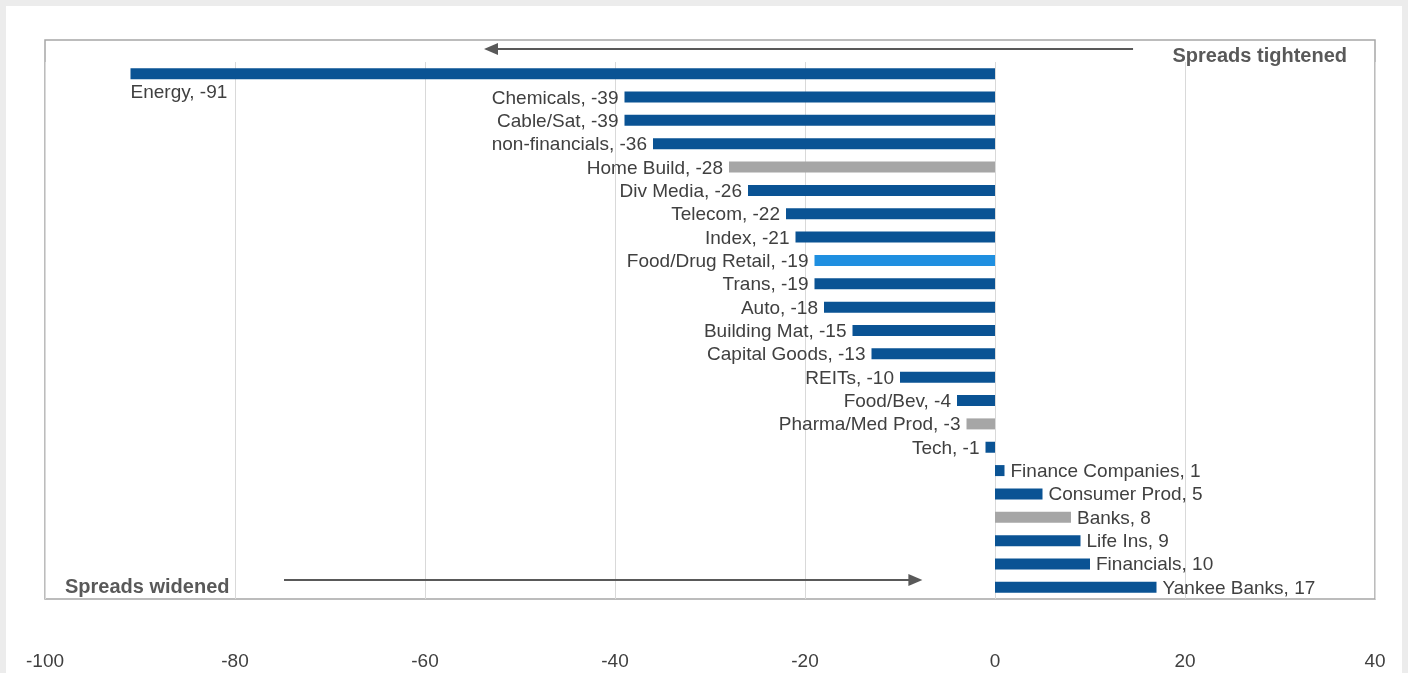 Image resolution: width=1408 pixels, height=679 pixels. Describe the element at coordinates (869, 424) in the screenshot. I see `y-tick-label: Pharma/Med Prod, -3` at that location.